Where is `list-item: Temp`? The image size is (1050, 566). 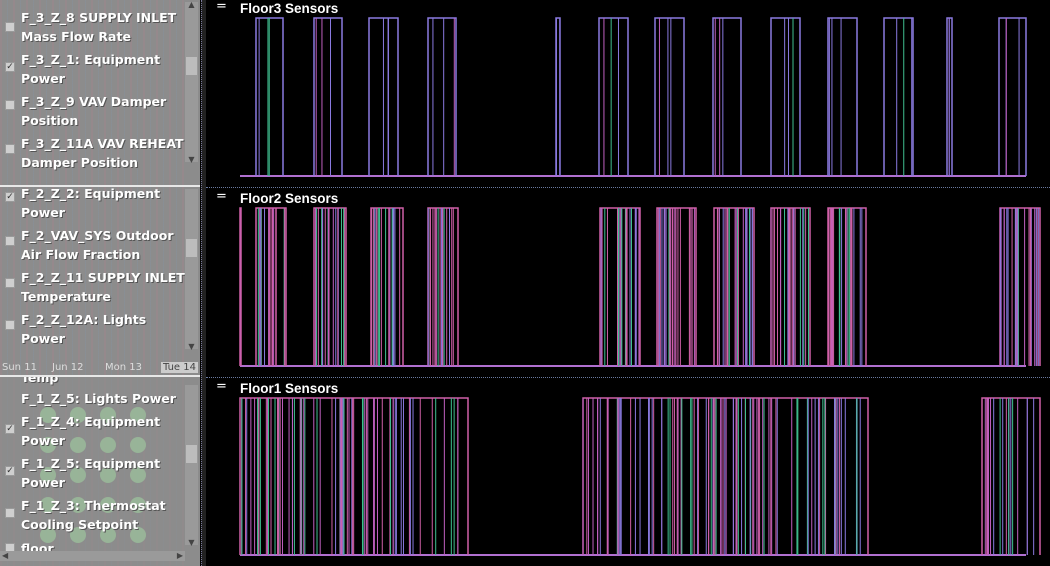 list-item: Temp is located at coordinates (92, 381).